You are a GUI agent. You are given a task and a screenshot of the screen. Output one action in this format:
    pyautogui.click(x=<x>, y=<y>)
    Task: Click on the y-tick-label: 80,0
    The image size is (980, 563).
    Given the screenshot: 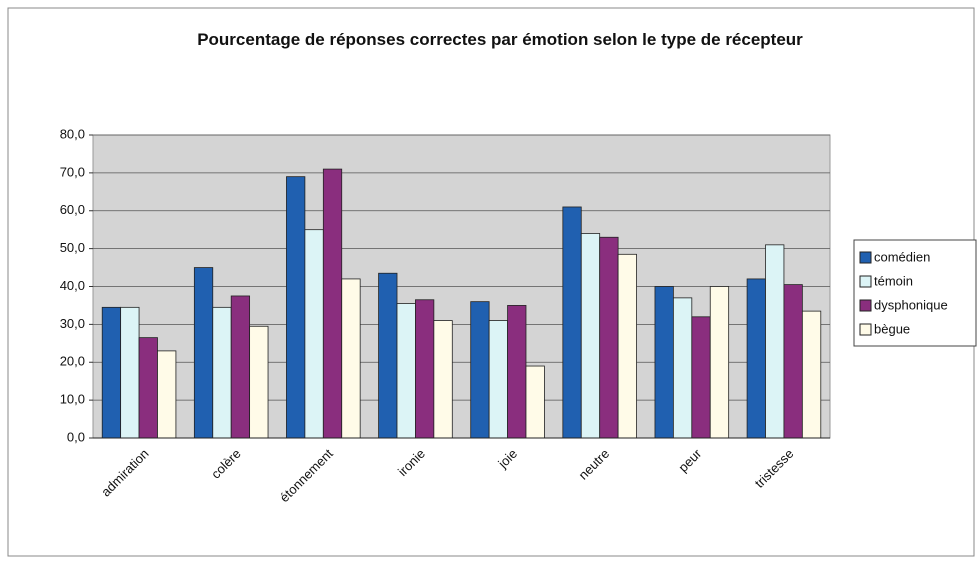 What is the action you would take?
    pyautogui.click(x=72, y=133)
    